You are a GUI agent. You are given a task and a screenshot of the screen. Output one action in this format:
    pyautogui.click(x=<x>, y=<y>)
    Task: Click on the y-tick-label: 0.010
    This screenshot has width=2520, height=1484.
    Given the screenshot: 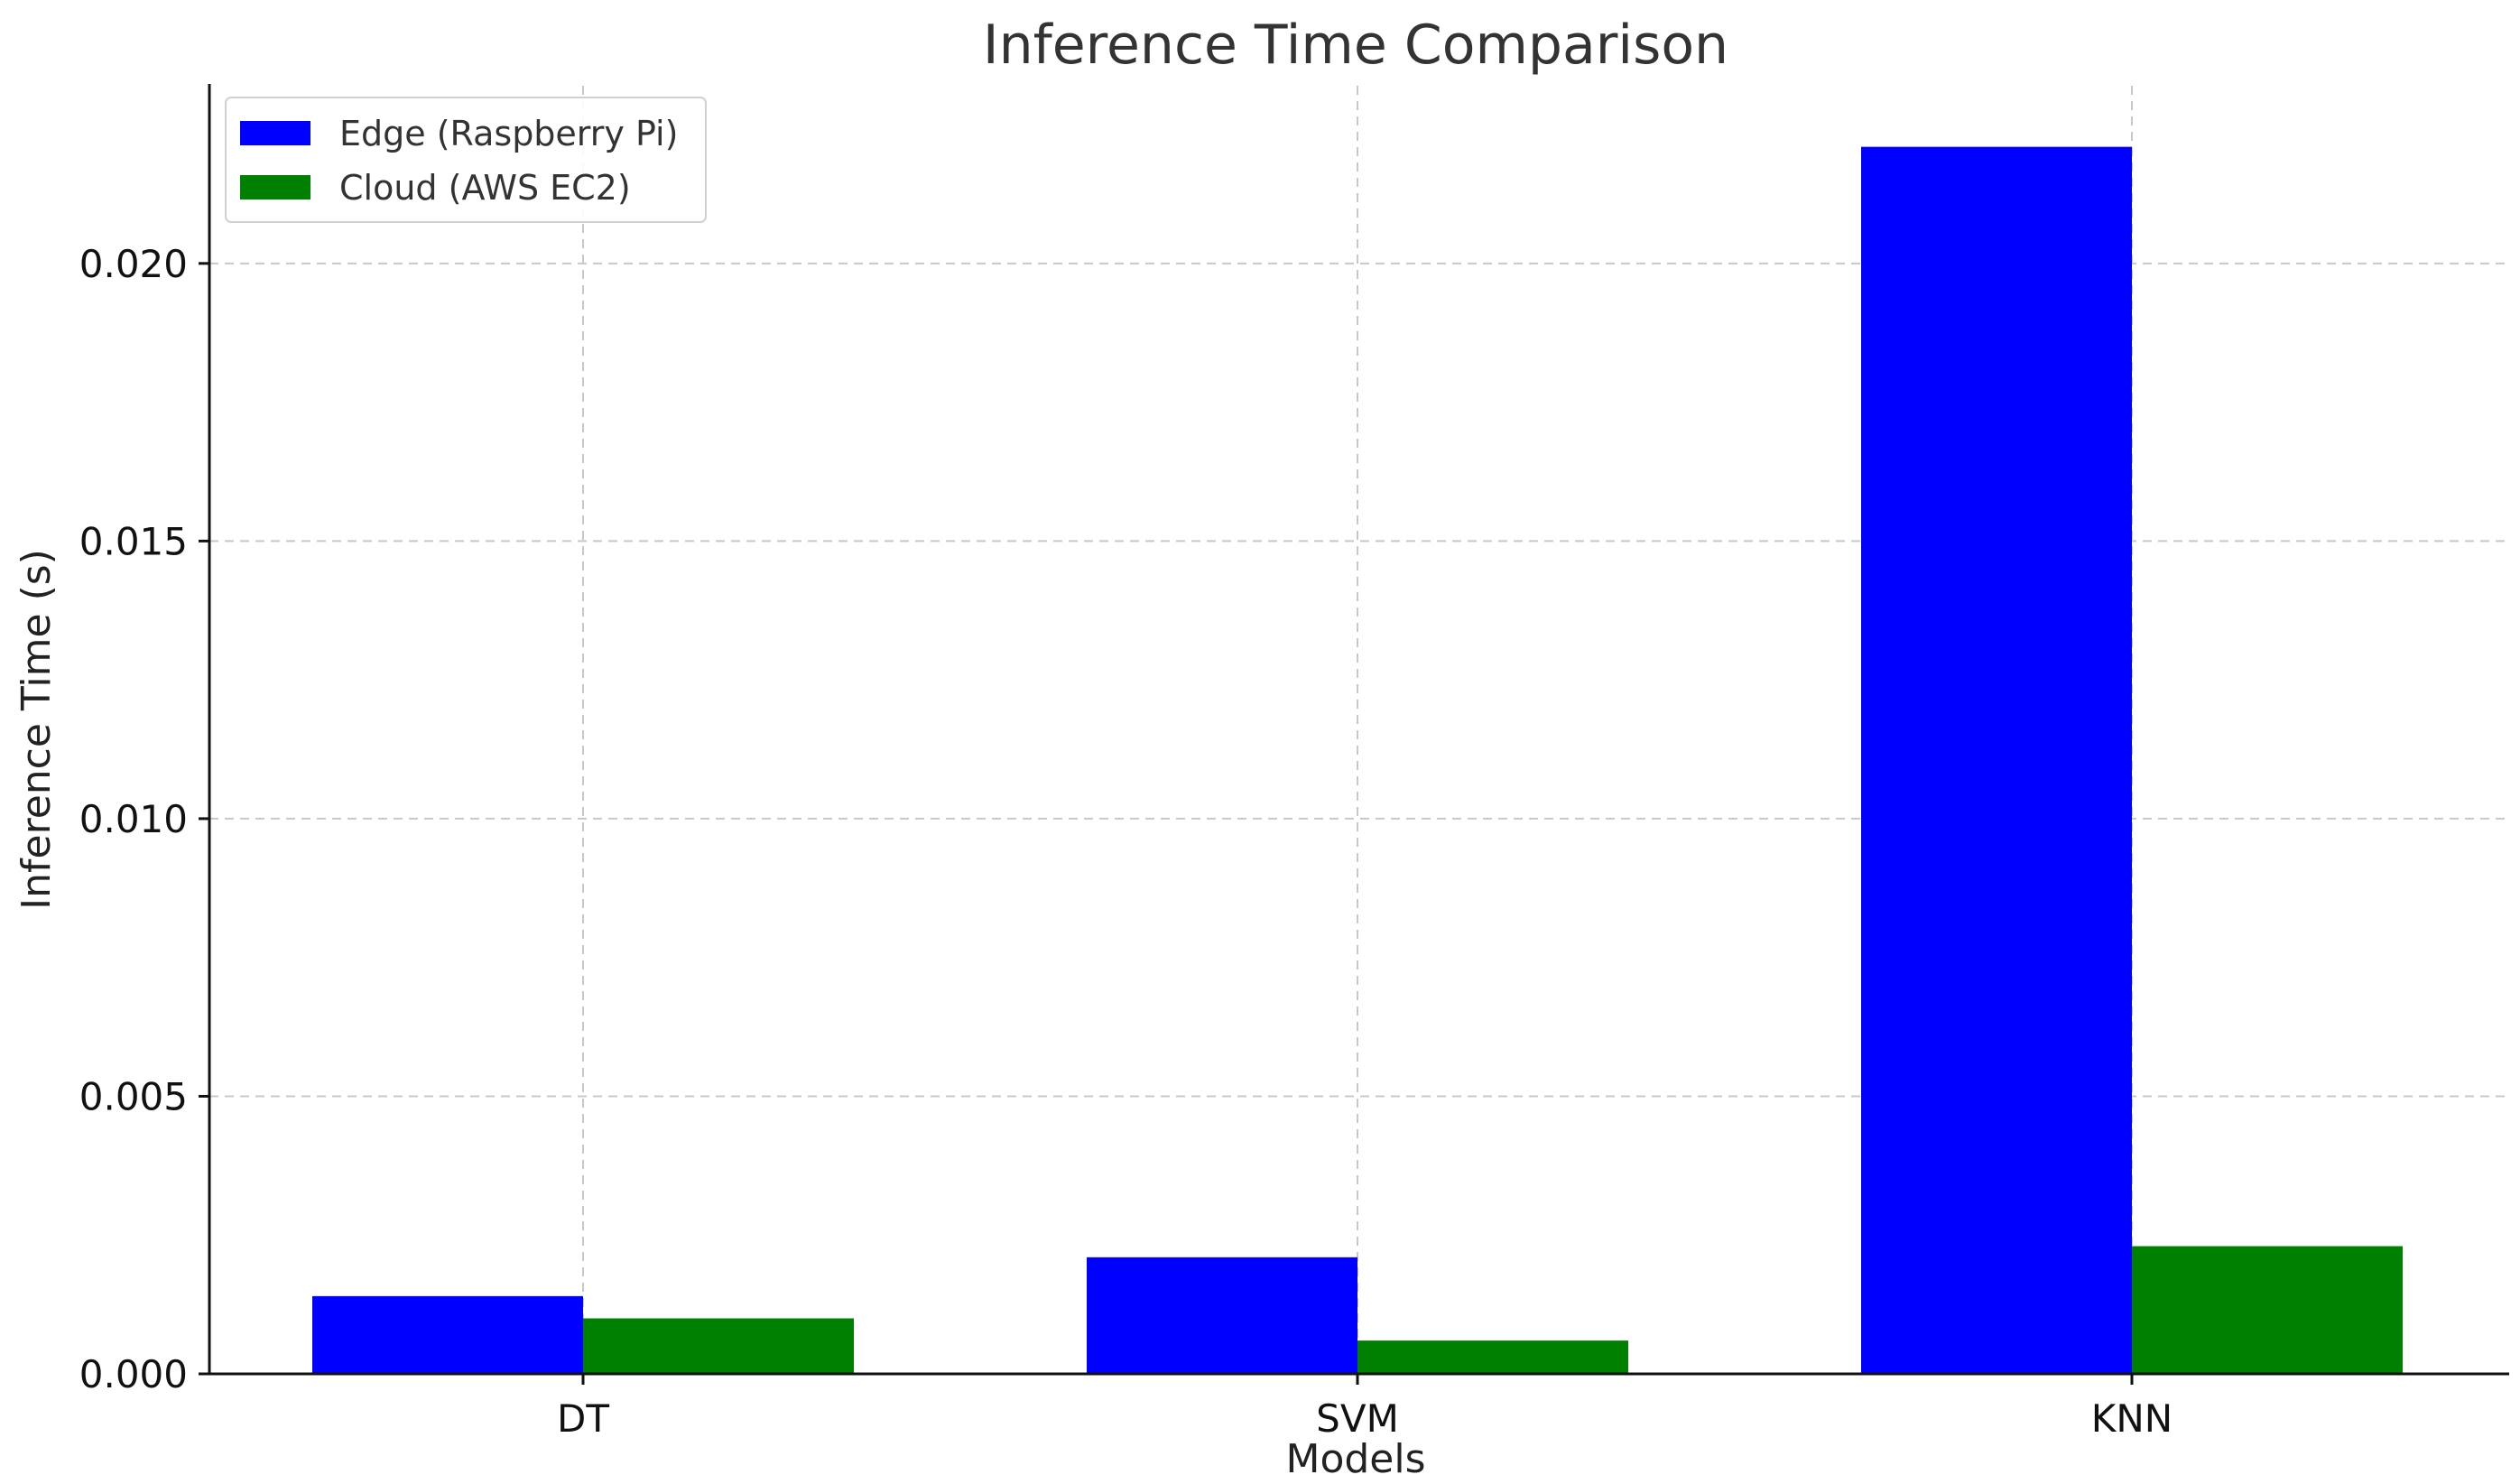 What is the action you would take?
    pyautogui.click(x=133, y=819)
    